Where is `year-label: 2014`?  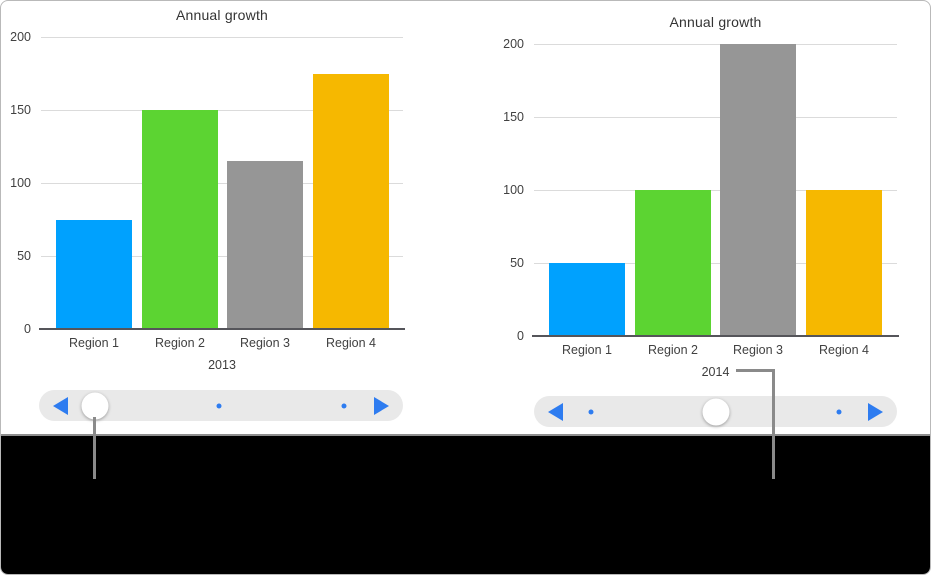 year-label: 2014 is located at coordinates (715, 372).